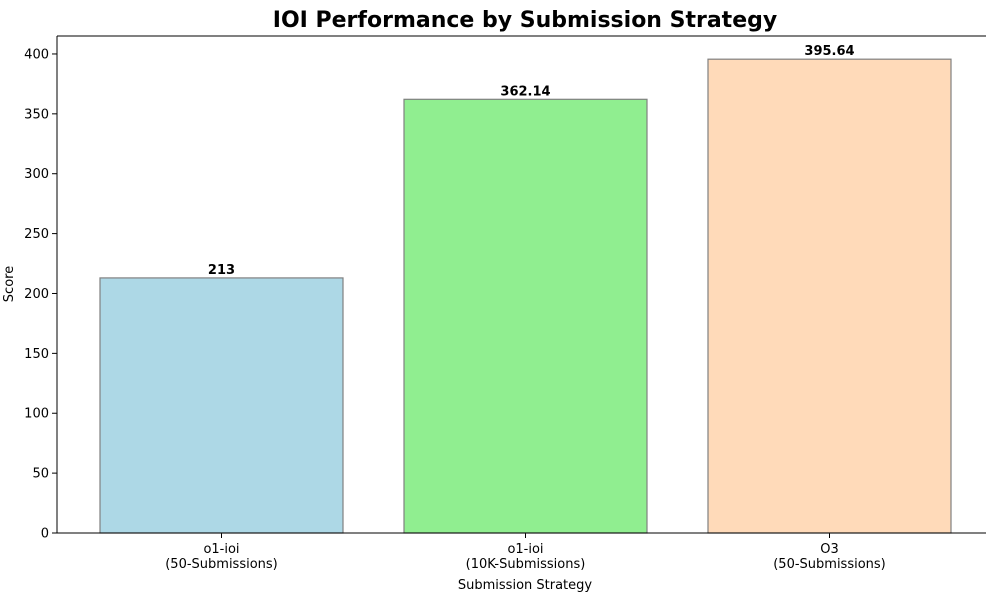 This screenshot has height=592, width=986. I want to click on y-tick-label: 100, so click(36, 414).